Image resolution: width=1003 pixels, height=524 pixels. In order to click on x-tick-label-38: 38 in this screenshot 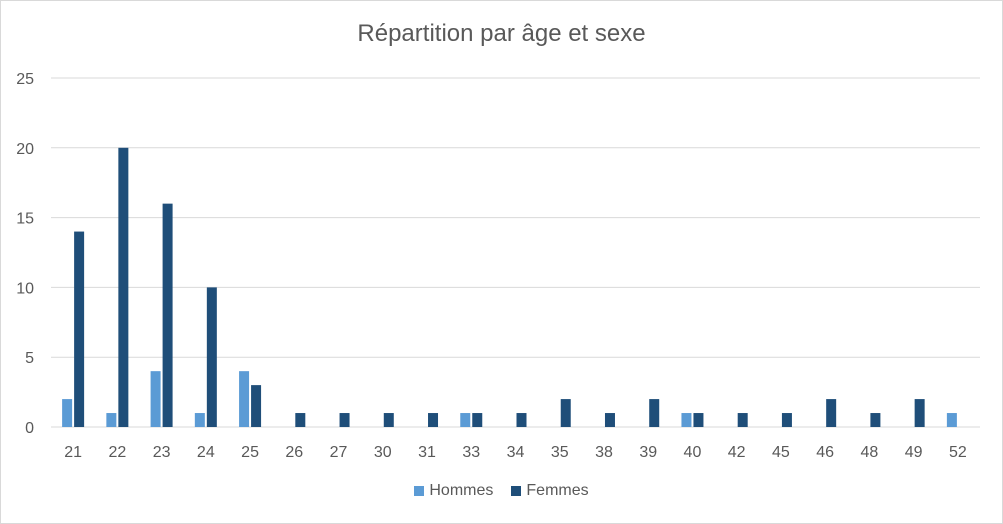, I will do `click(604, 452)`.